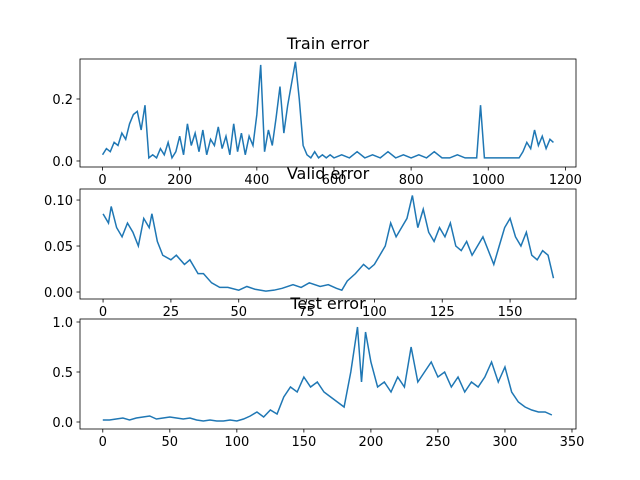 Image resolution: width=640 pixels, height=480 pixels. I want to click on x-tick-label: 125, so click(442, 312).